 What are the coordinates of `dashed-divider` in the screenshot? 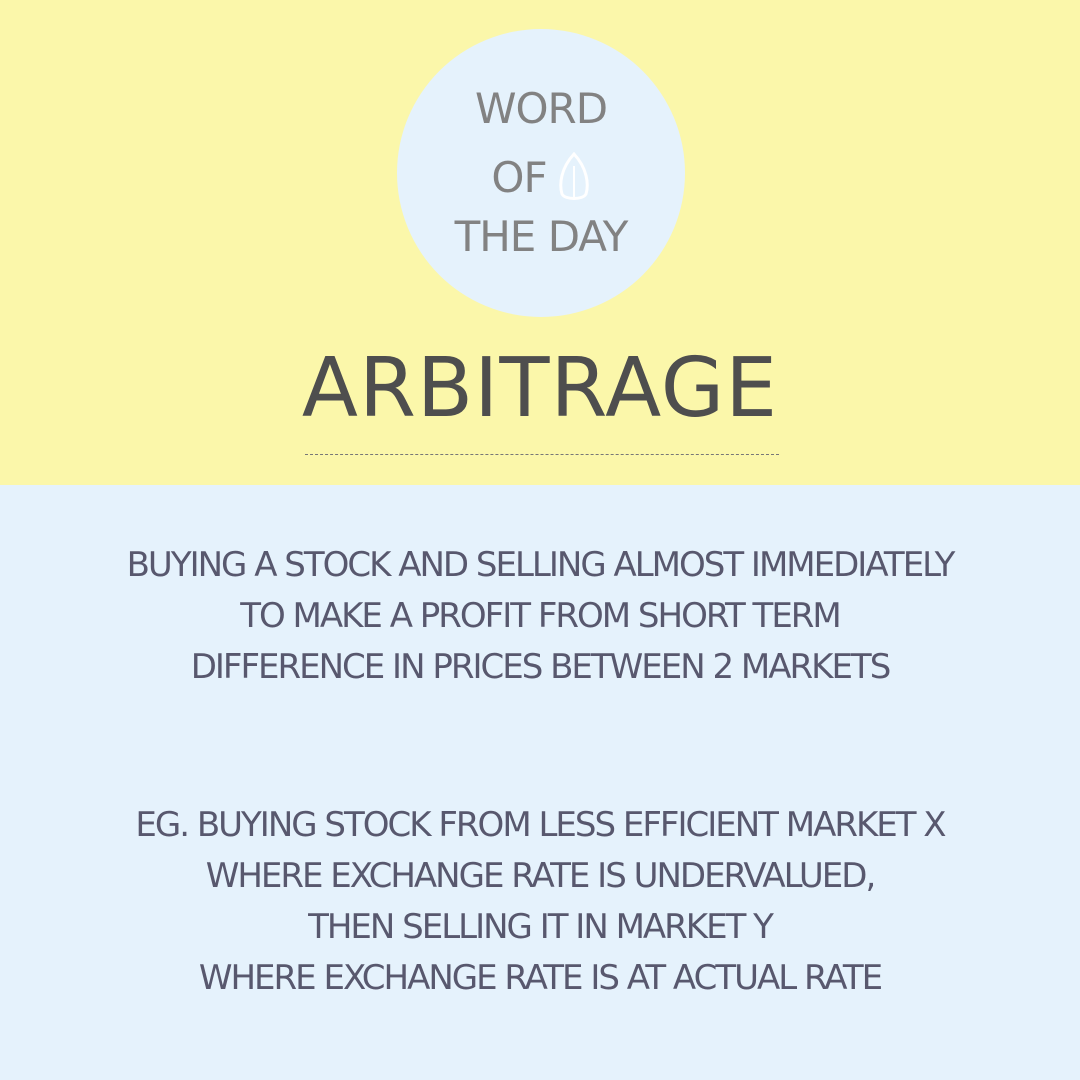 It's located at (542, 454).